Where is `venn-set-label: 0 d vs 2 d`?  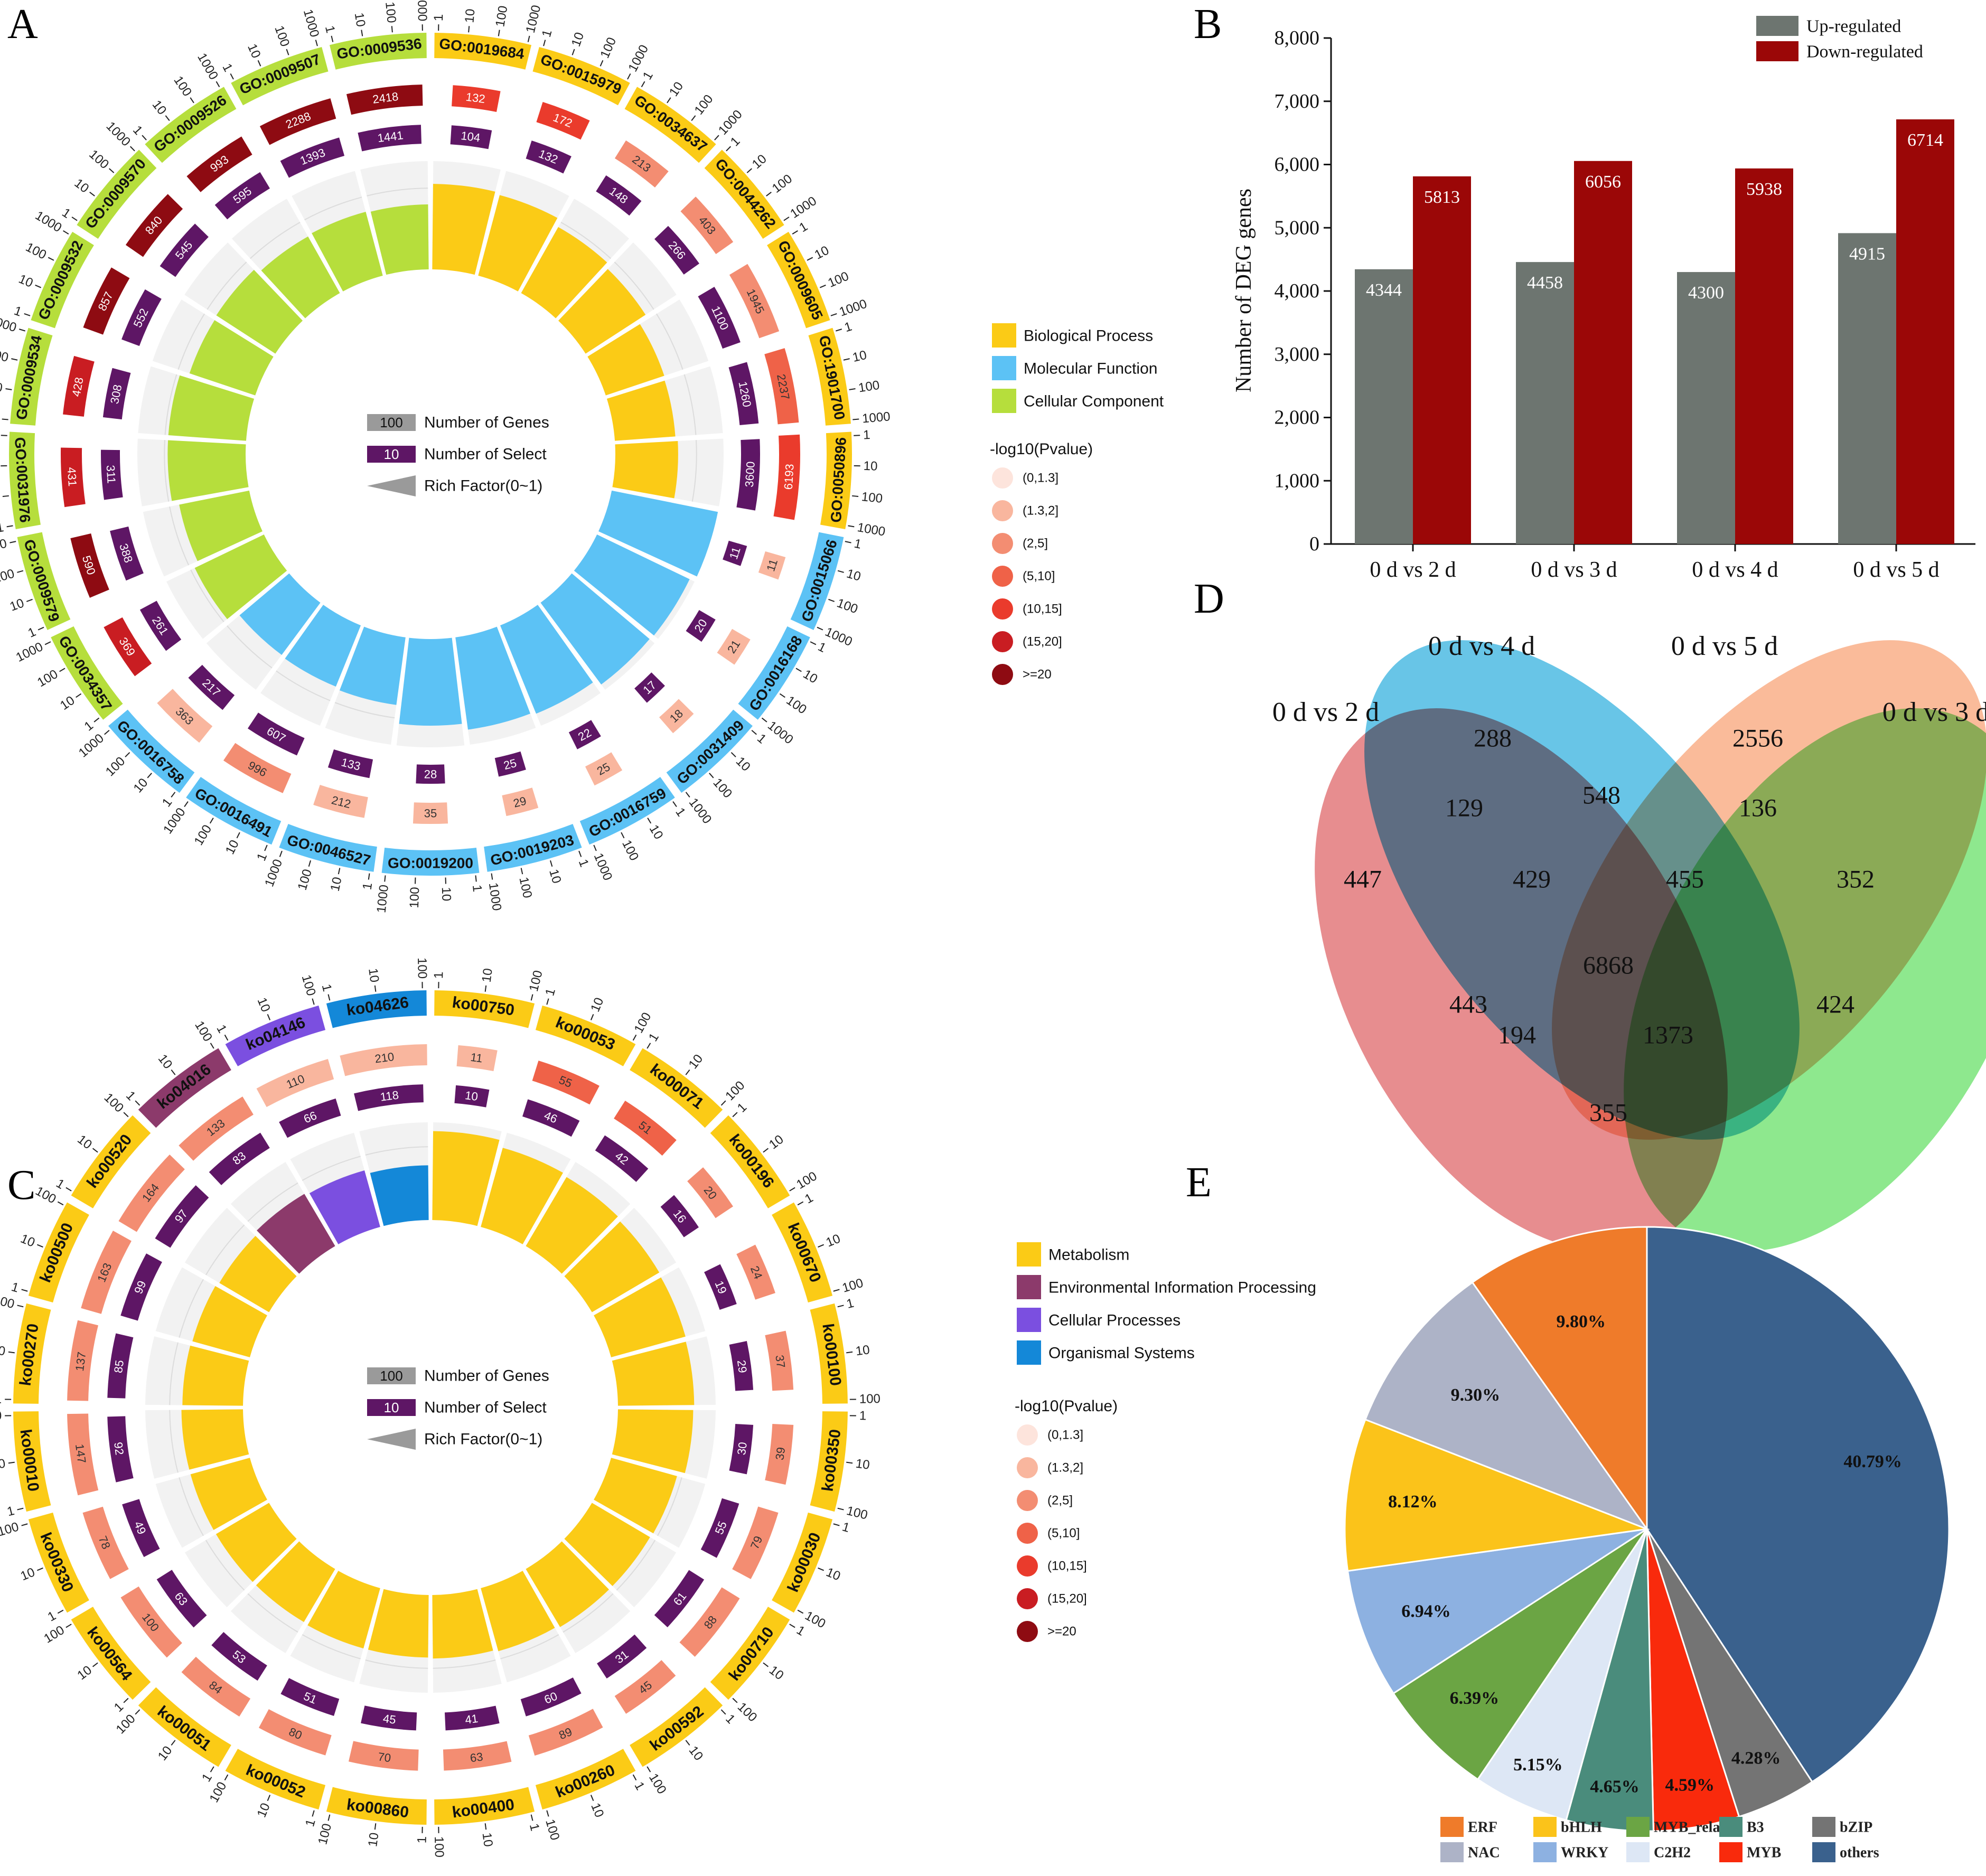
venn-set-label: 0 d vs 2 d is located at coordinates (1326, 712).